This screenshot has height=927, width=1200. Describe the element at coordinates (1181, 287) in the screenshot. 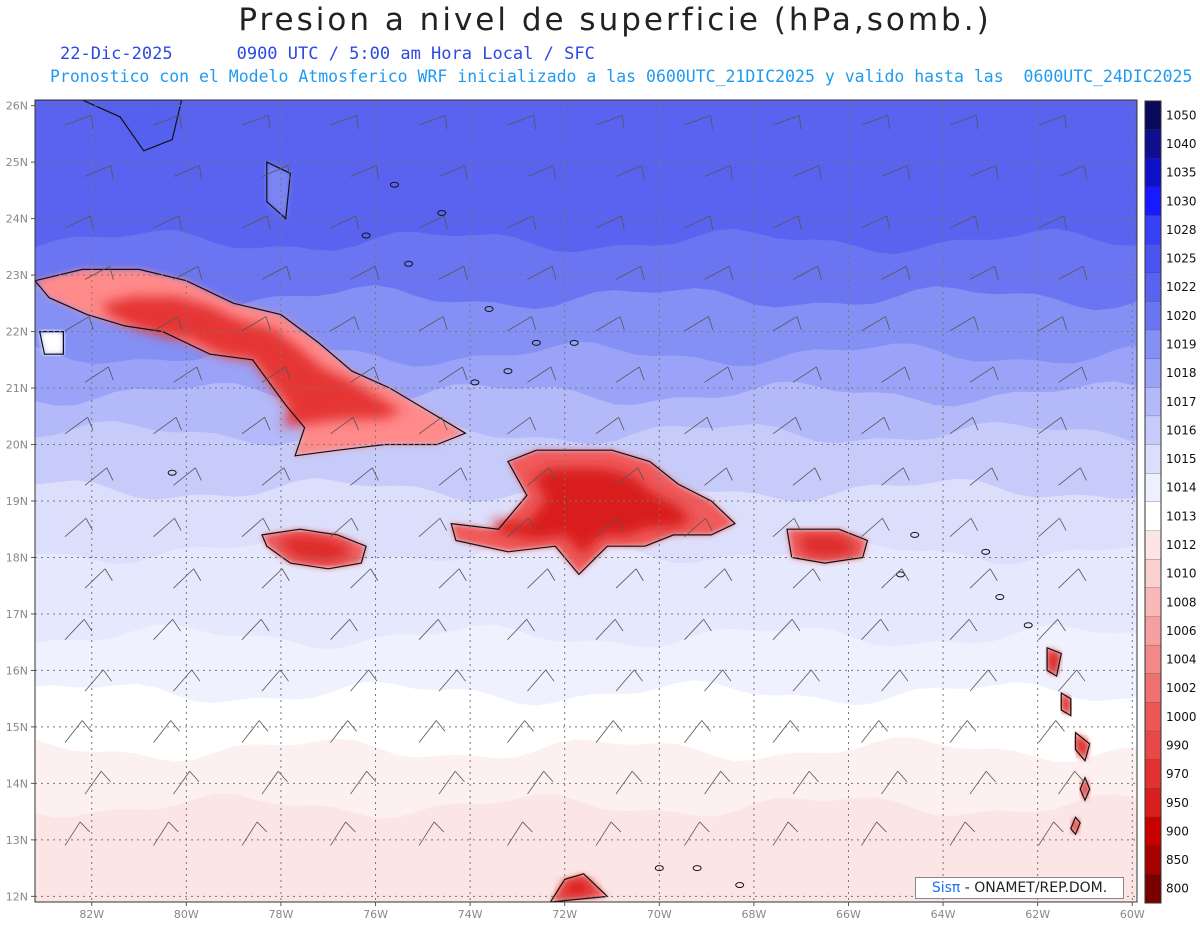

I see `colorbar-label: 1022` at that location.